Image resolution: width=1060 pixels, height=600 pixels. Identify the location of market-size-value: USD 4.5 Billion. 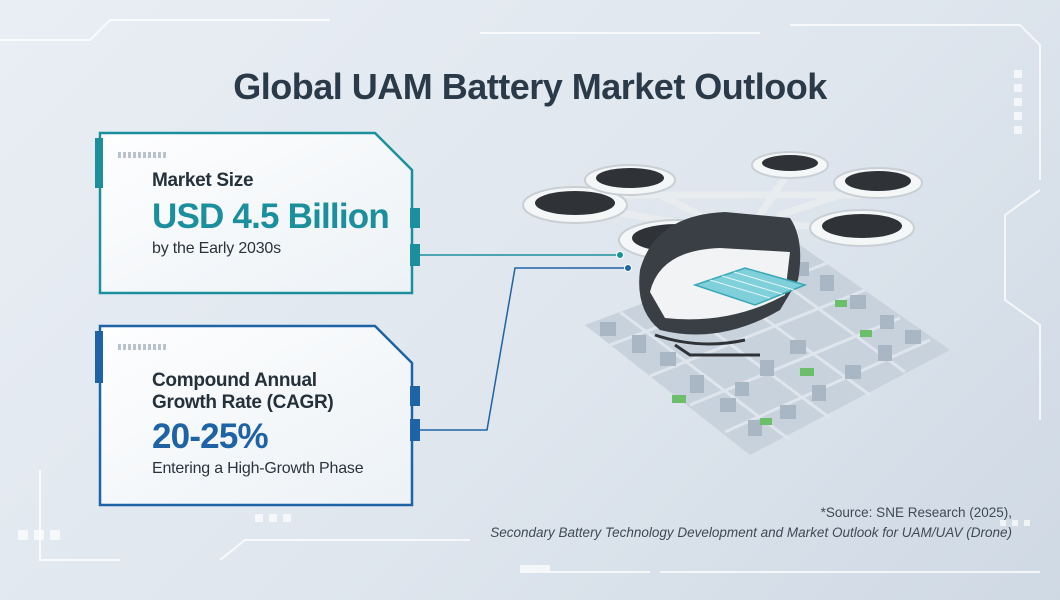
(271, 216).